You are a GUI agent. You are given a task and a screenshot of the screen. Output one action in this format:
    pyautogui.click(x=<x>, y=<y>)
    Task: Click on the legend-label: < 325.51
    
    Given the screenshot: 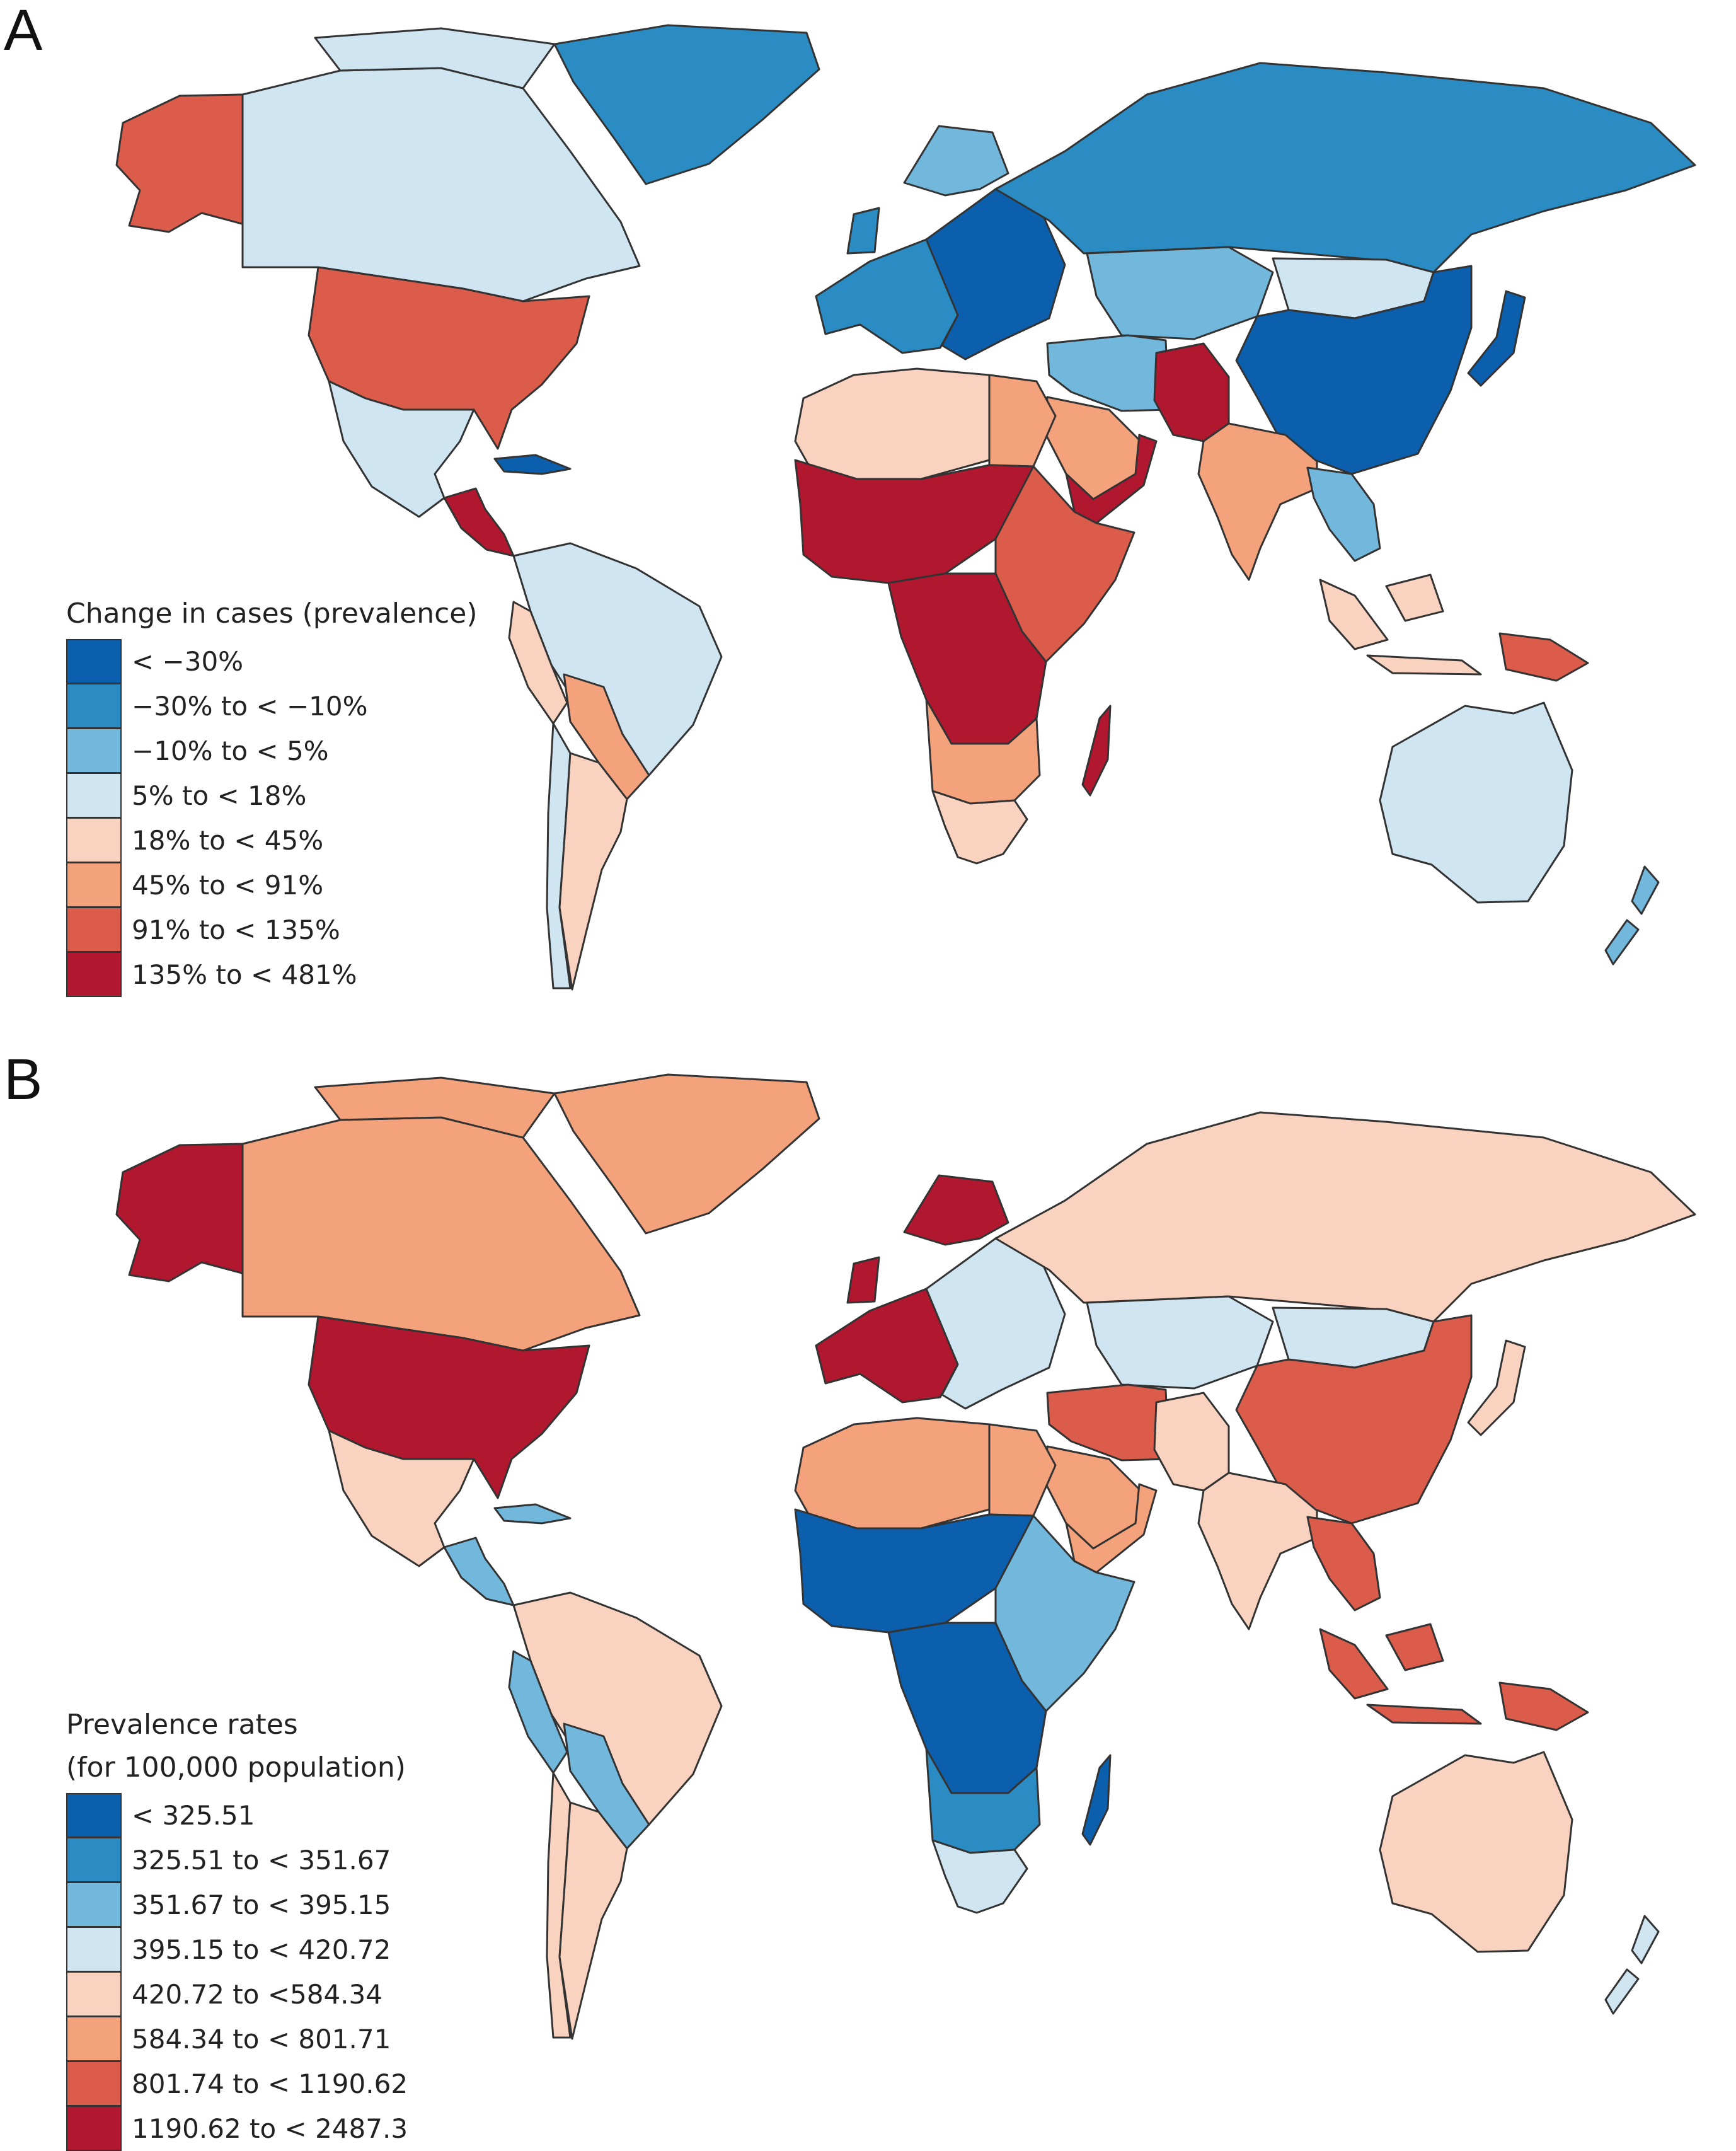 What is the action you would take?
    pyautogui.click(x=193, y=1815)
    